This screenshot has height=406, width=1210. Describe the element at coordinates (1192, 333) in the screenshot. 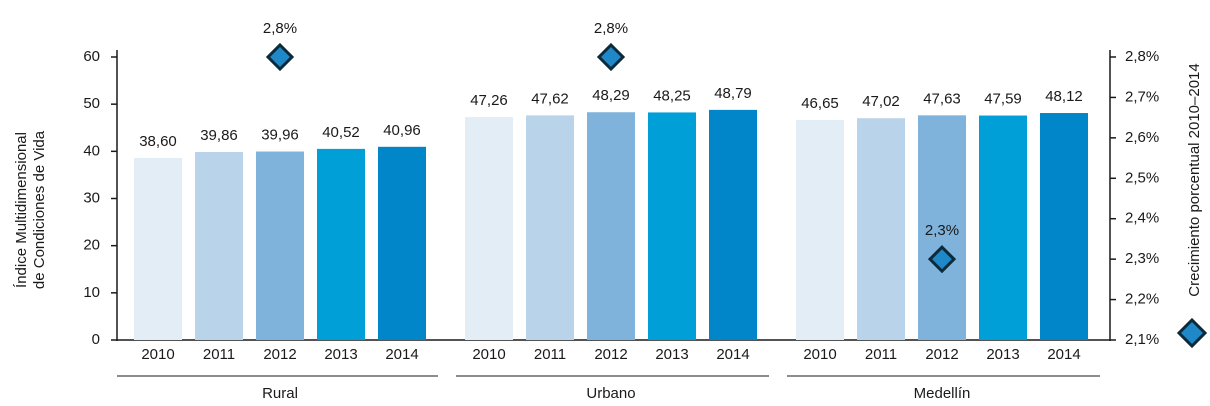

I see `legend-diamond` at that location.